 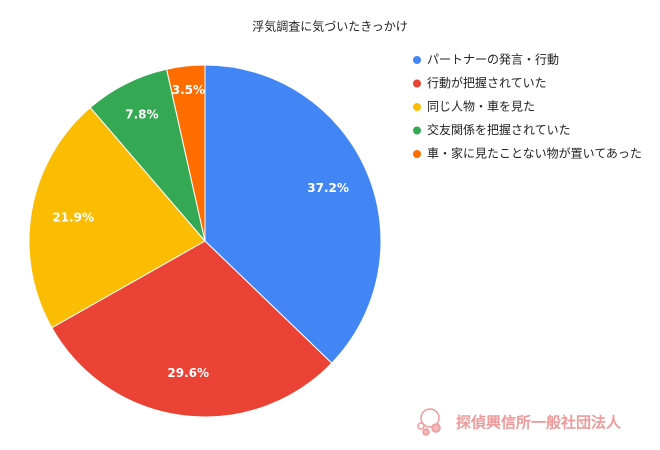 What do you see at coordinates (499, 129) in the screenshot?
I see `legend-label: 交友関係を把握されていた` at bounding box center [499, 129].